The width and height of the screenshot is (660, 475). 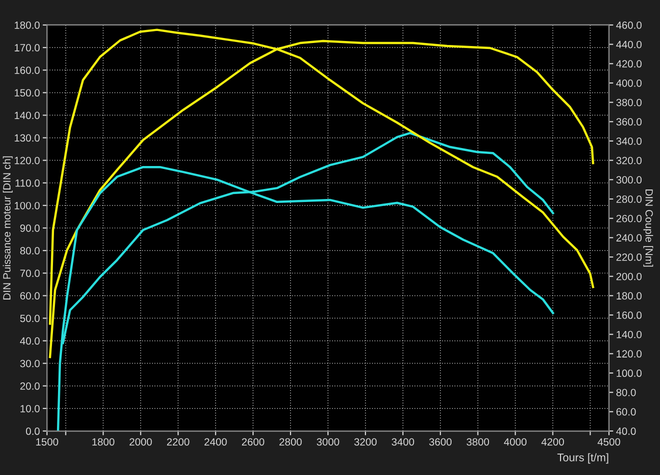 What do you see at coordinates (30, 250) in the screenshot?
I see `y-tick-label: 80.0` at bounding box center [30, 250].